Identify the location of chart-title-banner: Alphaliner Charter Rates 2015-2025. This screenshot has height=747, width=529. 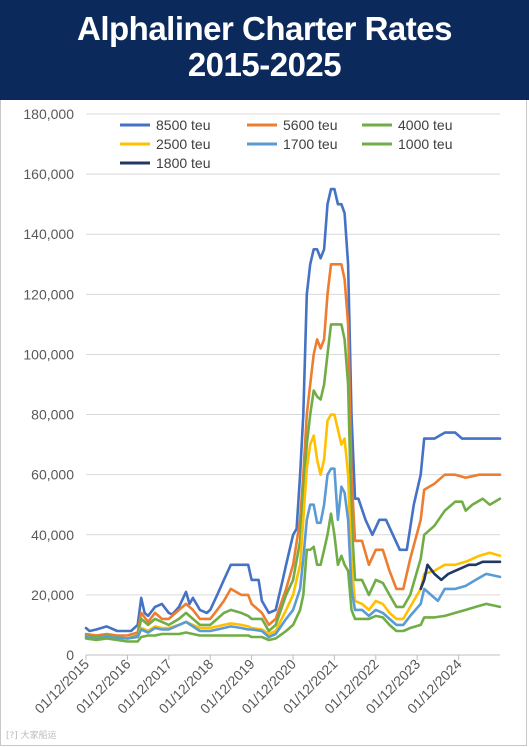
(264, 50).